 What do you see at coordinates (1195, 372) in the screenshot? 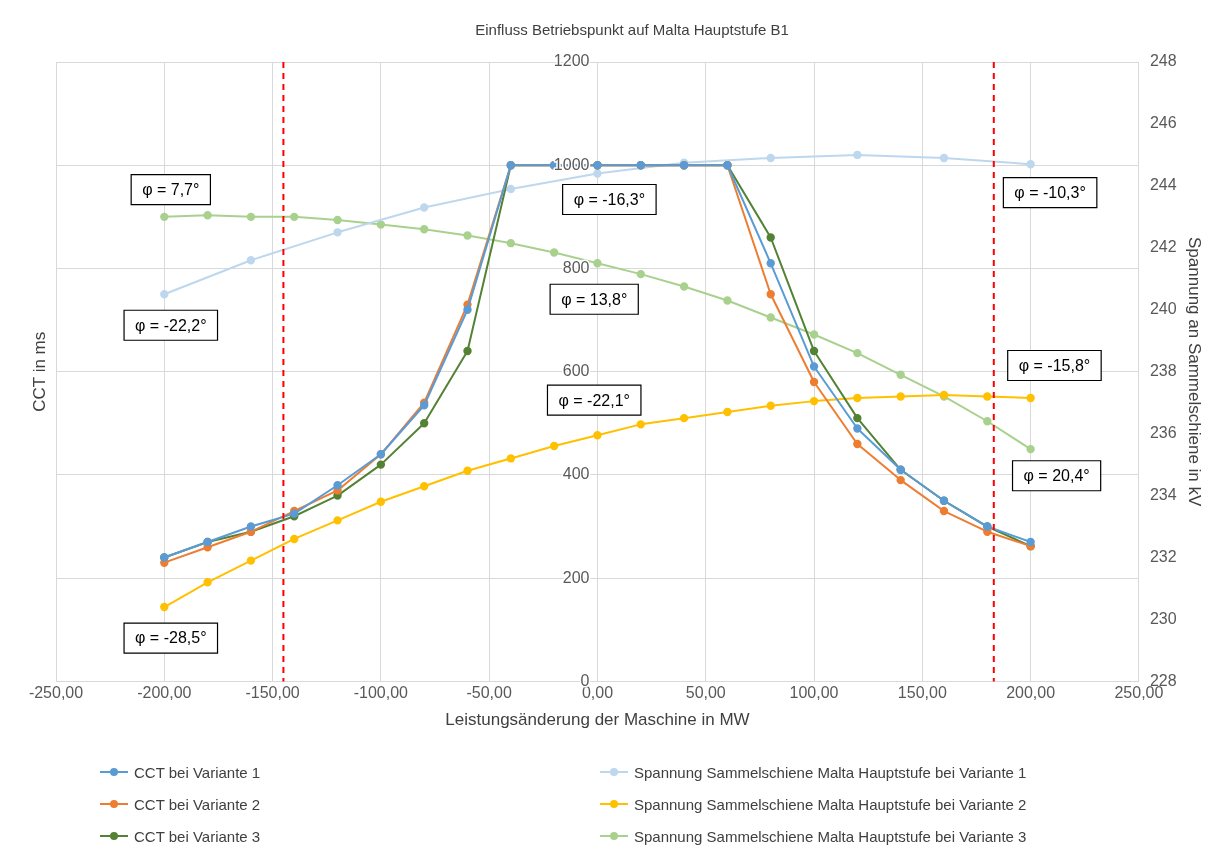
I see `y2-axis-title: Spannung an Sammelschiene in kV` at bounding box center [1195, 372].